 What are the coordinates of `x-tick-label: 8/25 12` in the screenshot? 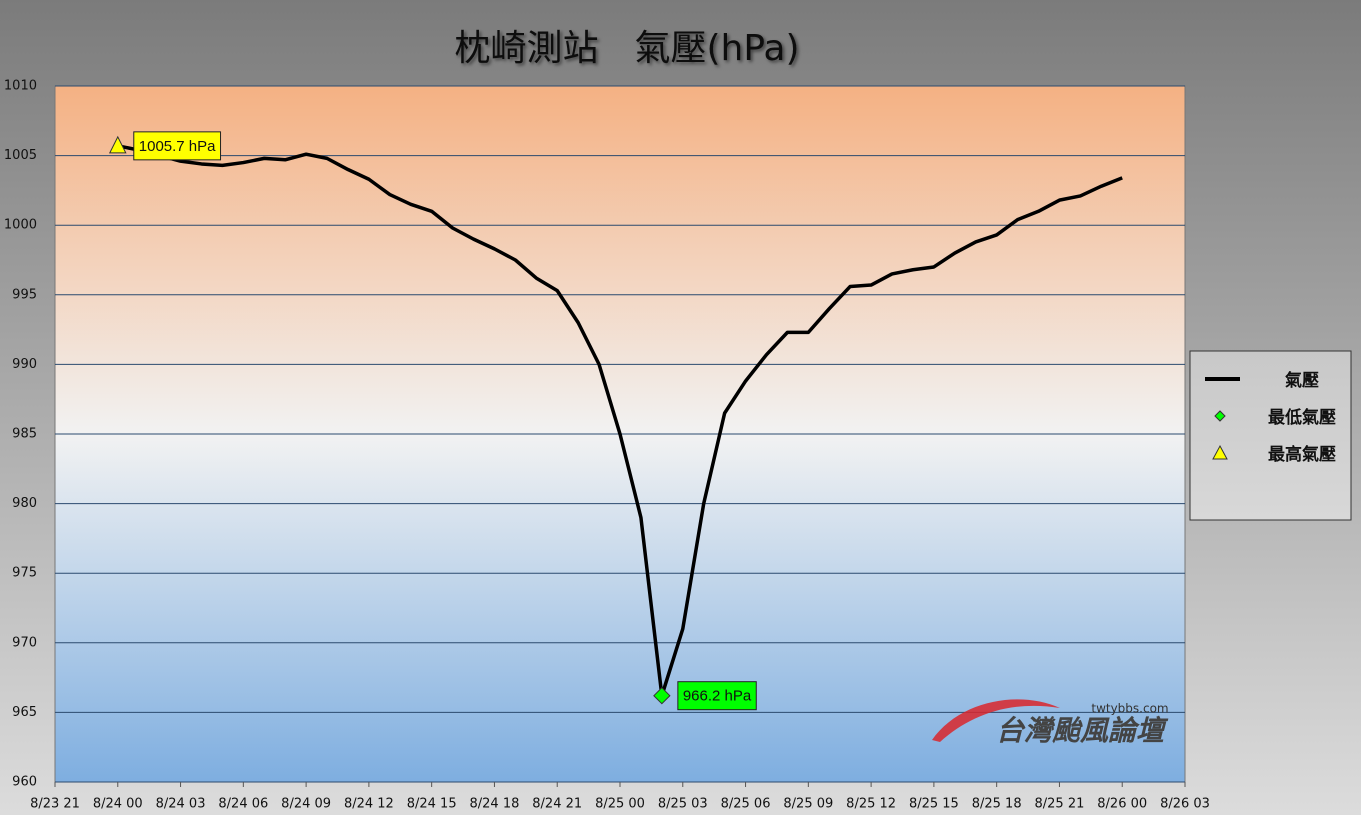 It's located at (871, 804).